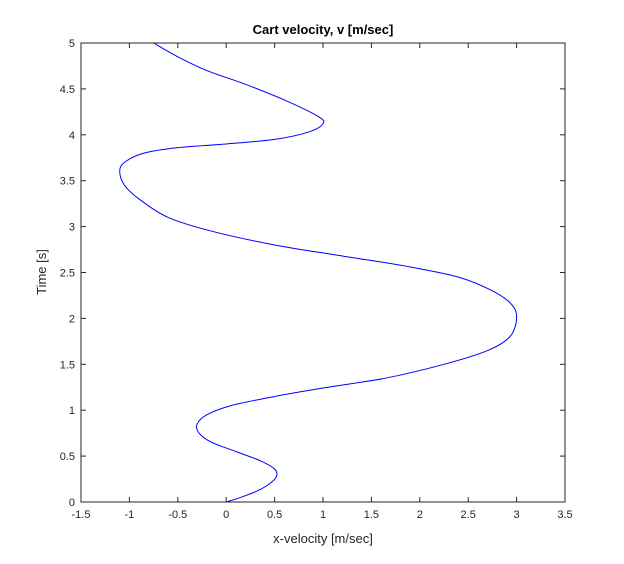  What do you see at coordinates (468, 515) in the screenshot?
I see `x-tick-label: 2.5` at bounding box center [468, 515].